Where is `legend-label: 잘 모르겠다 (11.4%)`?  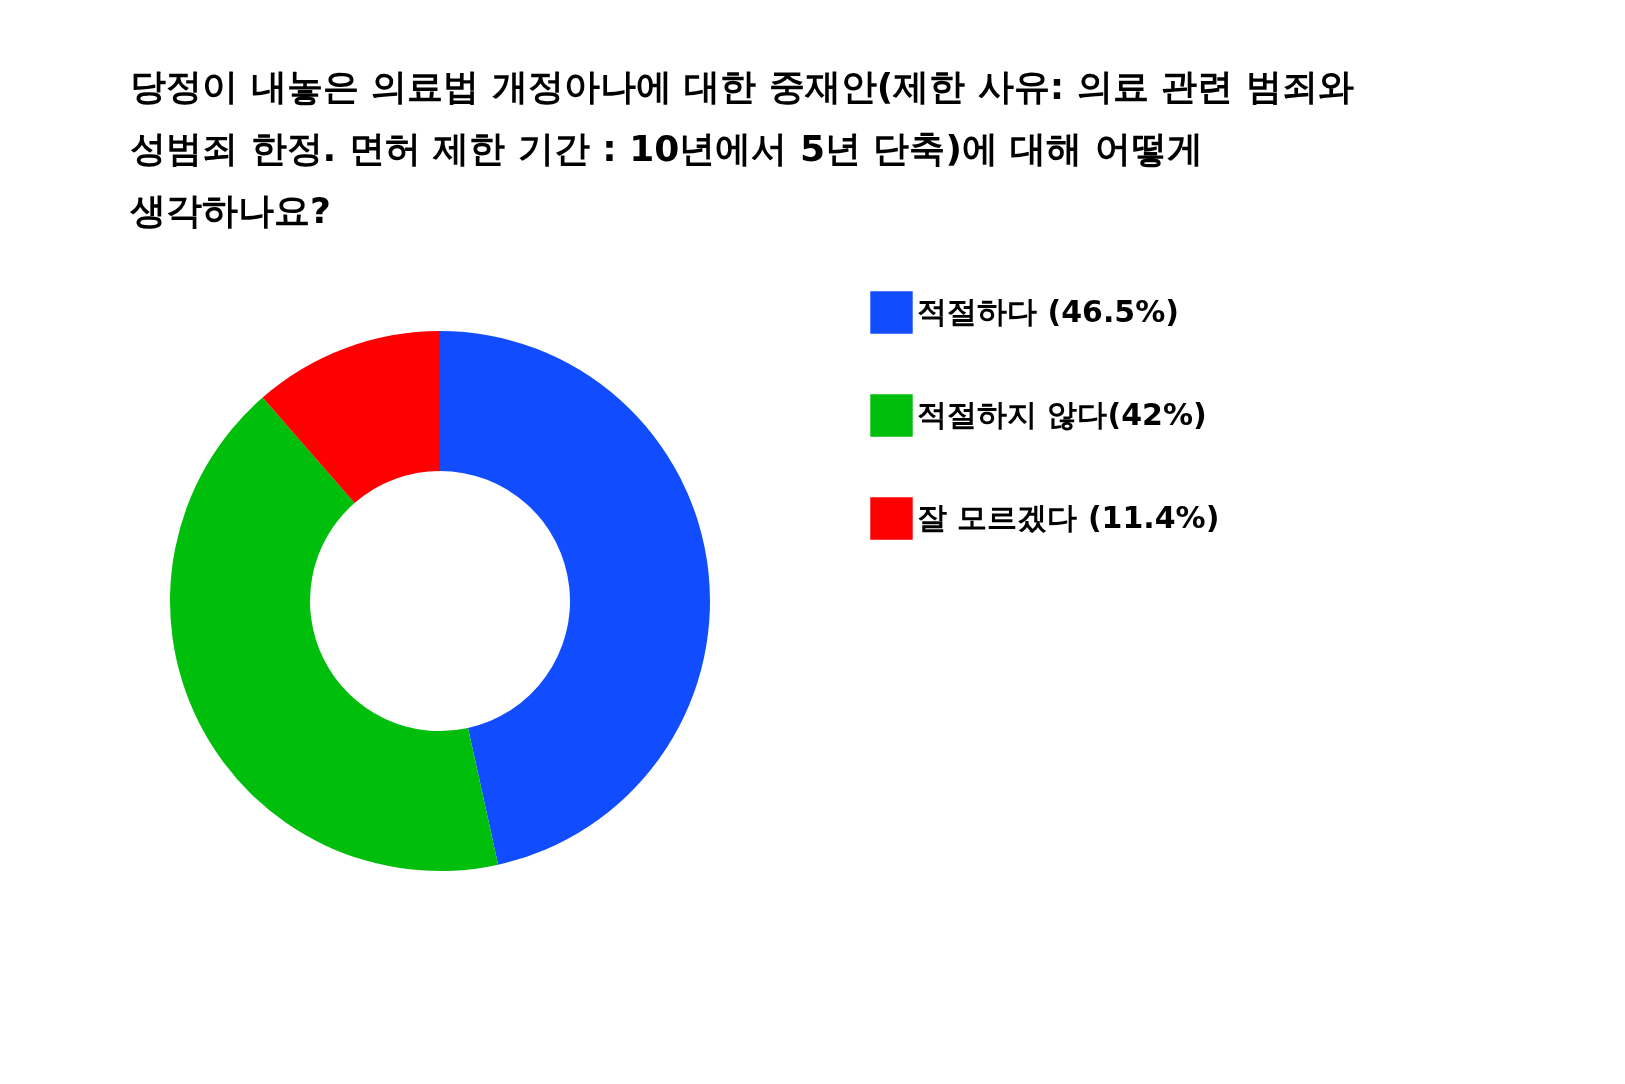 legend-label: 잘 모르겠다 (11.4%) is located at coordinates (1068, 517).